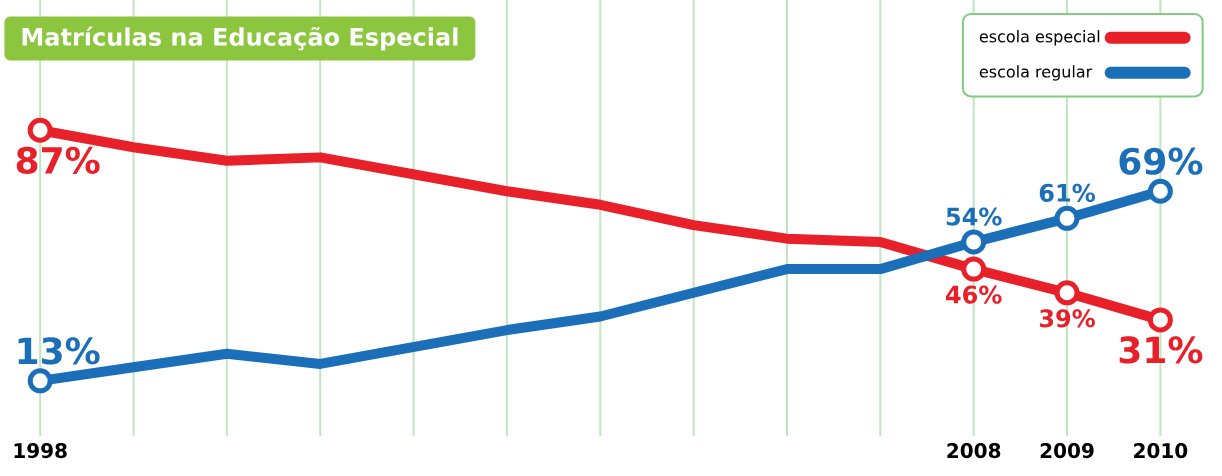  I want to click on data-label: 61%, so click(1067, 192).